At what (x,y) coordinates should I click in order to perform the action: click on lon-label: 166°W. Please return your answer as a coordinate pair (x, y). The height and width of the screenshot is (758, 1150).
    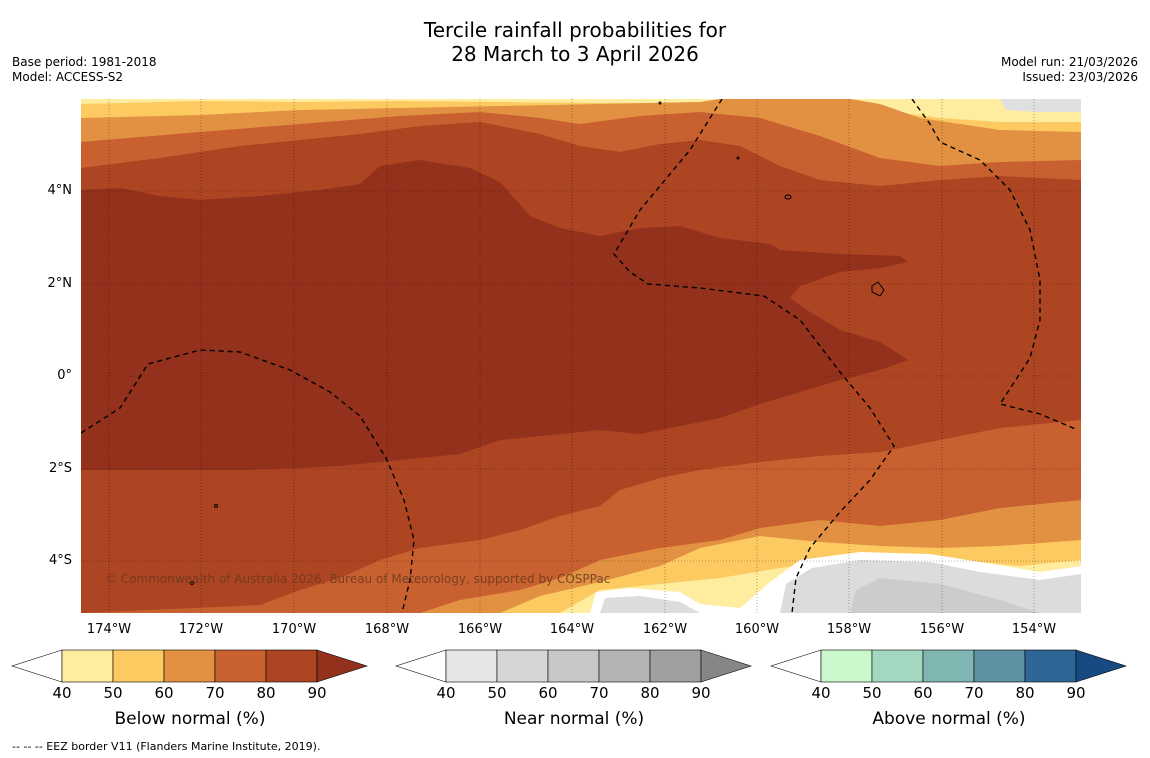
    Looking at the image, I should click on (480, 629).